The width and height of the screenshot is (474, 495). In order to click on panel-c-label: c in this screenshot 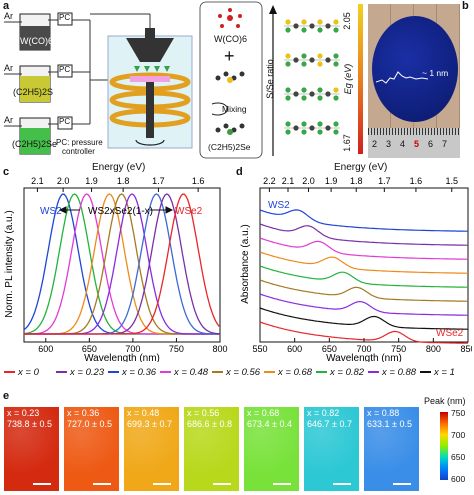, I will do `click(6, 172)`.